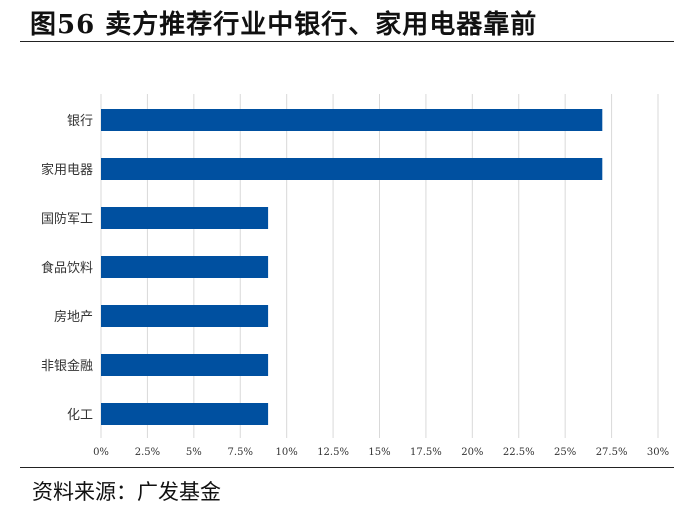  I want to click on top-rule, so click(347, 41).